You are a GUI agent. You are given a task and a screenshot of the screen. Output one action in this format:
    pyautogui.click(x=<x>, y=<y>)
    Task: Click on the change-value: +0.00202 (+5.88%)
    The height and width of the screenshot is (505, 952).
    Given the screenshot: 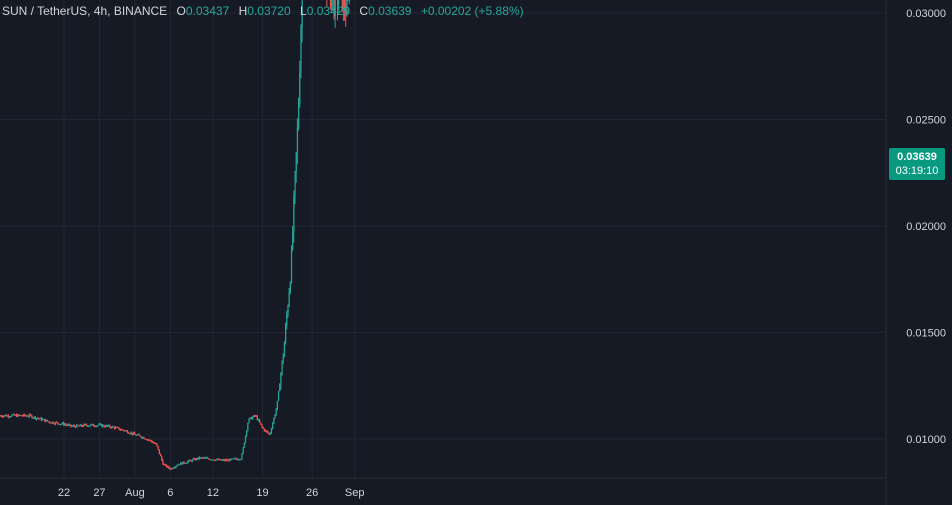 What is the action you would take?
    pyautogui.click(x=472, y=11)
    